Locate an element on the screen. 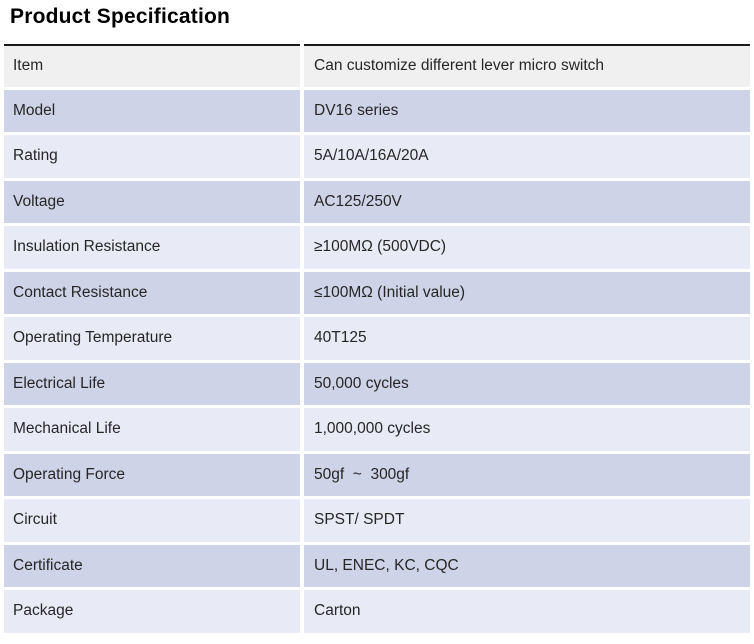 This screenshot has height=644, width=754. table-row: Mechanical Life 1,000,000 cycles is located at coordinates (377, 429).